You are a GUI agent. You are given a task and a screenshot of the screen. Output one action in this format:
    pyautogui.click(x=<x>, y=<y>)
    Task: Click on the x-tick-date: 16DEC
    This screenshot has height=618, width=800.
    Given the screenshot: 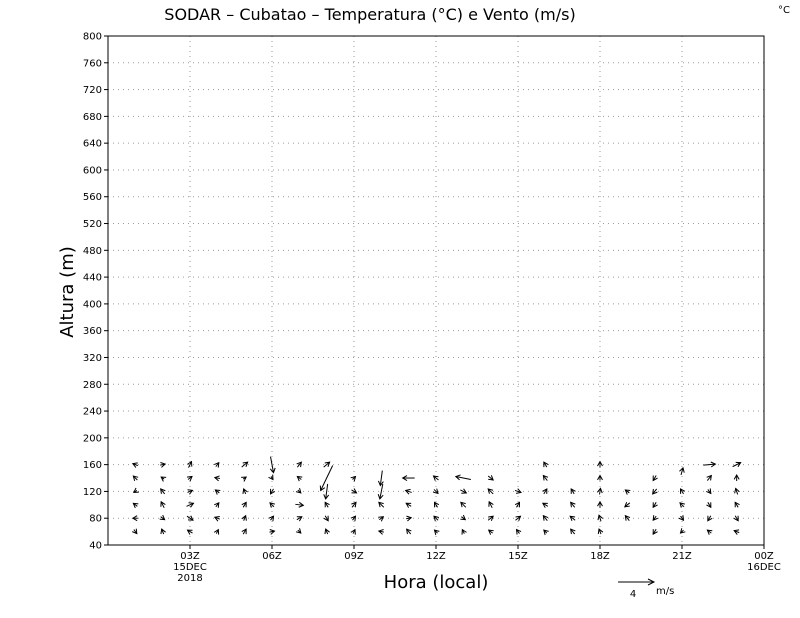 What is the action you would take?
    pyautogui.click(x=764, y=567)
    